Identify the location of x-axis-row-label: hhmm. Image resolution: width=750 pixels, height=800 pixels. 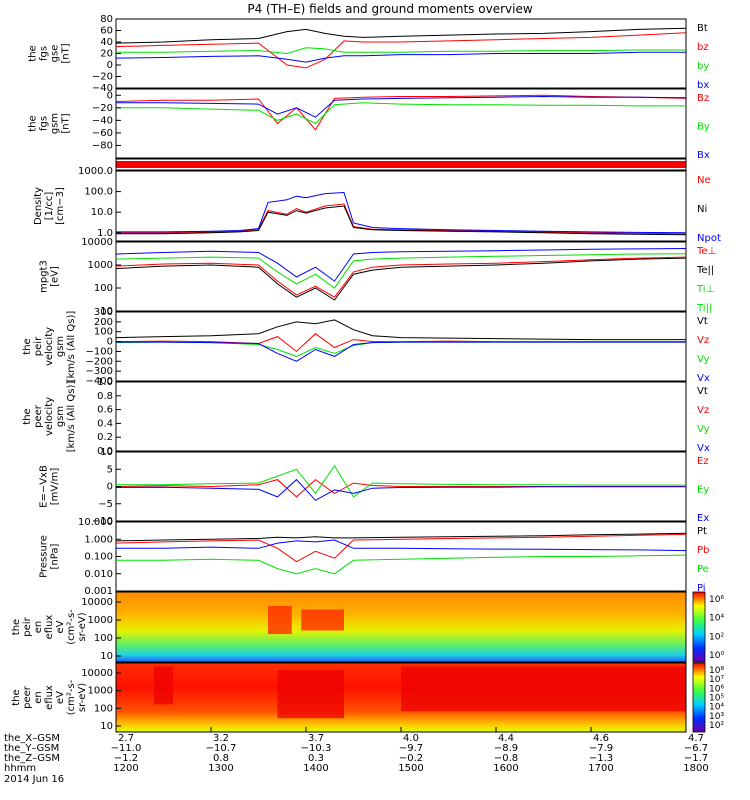
(20, 768).